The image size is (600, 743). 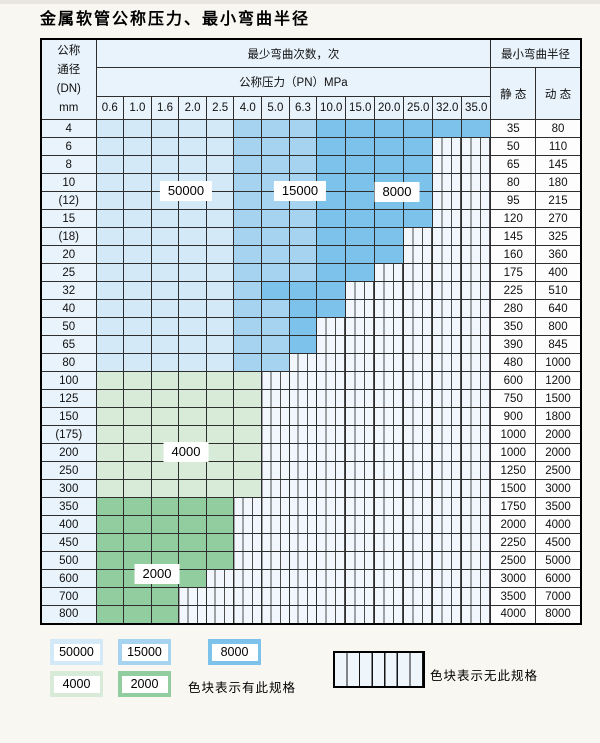 I want to click on region-label-50000: 50000, so click(x=186, y=191).